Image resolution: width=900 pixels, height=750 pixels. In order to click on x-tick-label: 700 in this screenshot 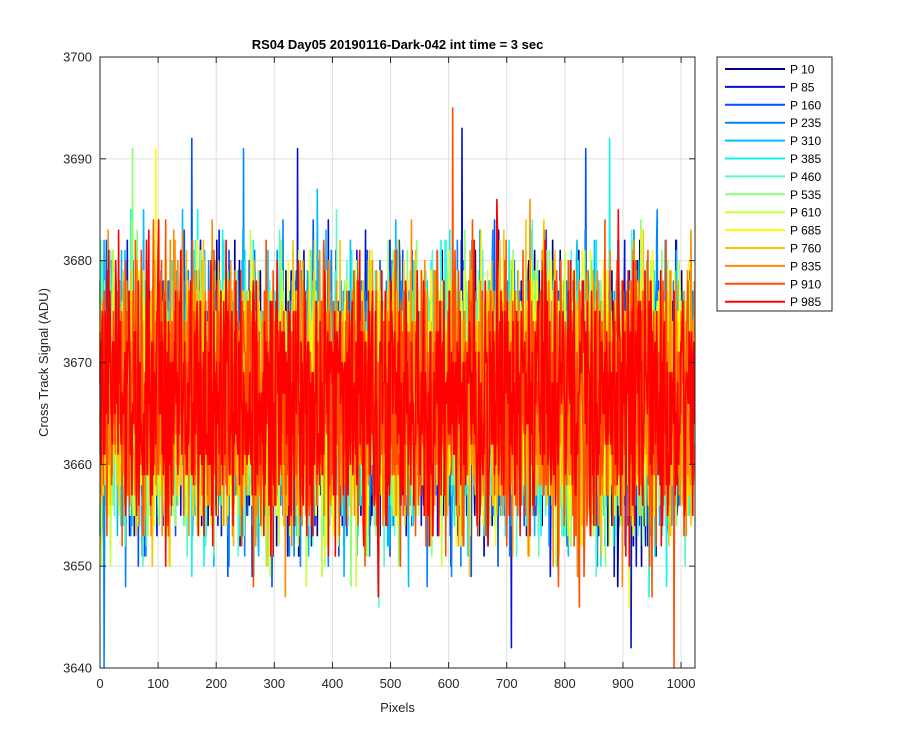, I will do `click(507, 683)`.